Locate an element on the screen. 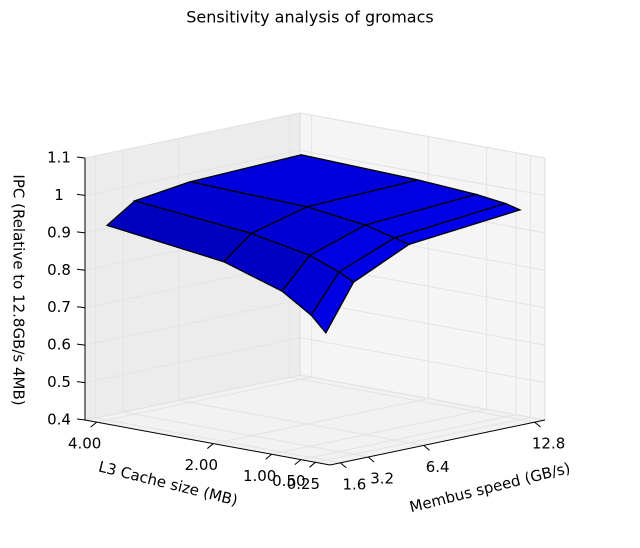  x-tick-label: 3.2 is located at coordinates (382, 479).